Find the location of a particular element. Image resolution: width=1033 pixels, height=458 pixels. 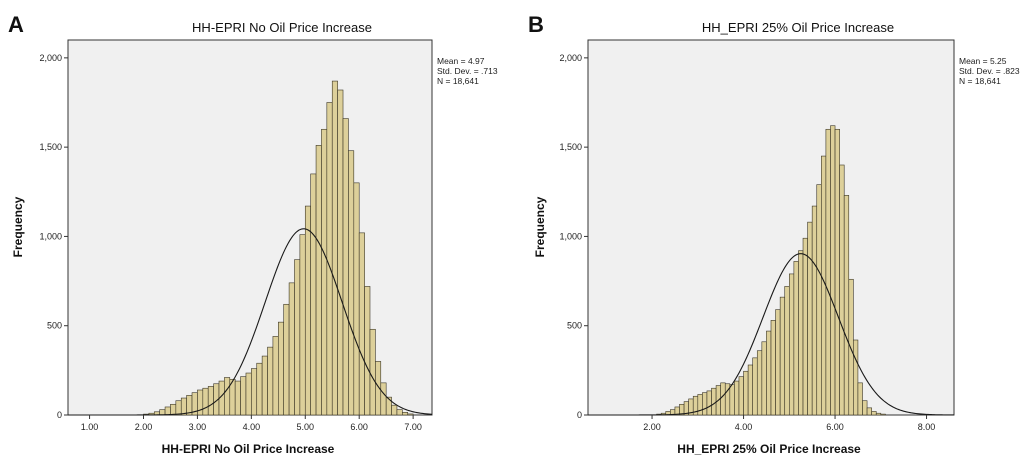

stats-box: Mean = 5.25 Std. Dev. = .823 N = 18,641 is located at coordinates (989, 71).